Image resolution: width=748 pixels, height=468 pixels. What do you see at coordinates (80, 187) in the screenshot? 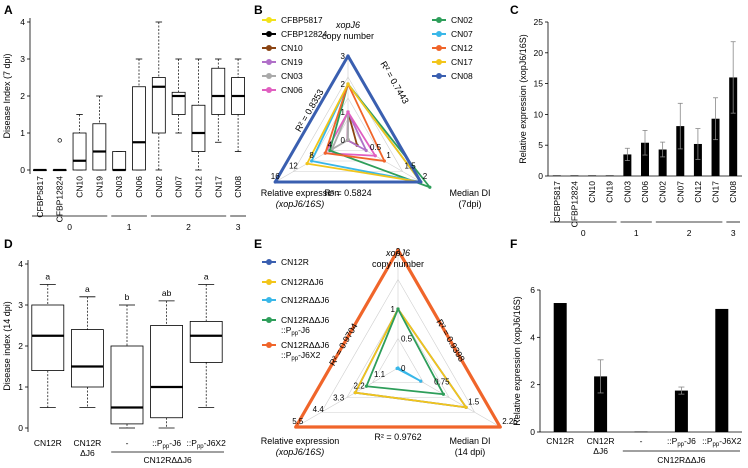
I see `x-tick-label: CN10` at bounding box center [80, 187].